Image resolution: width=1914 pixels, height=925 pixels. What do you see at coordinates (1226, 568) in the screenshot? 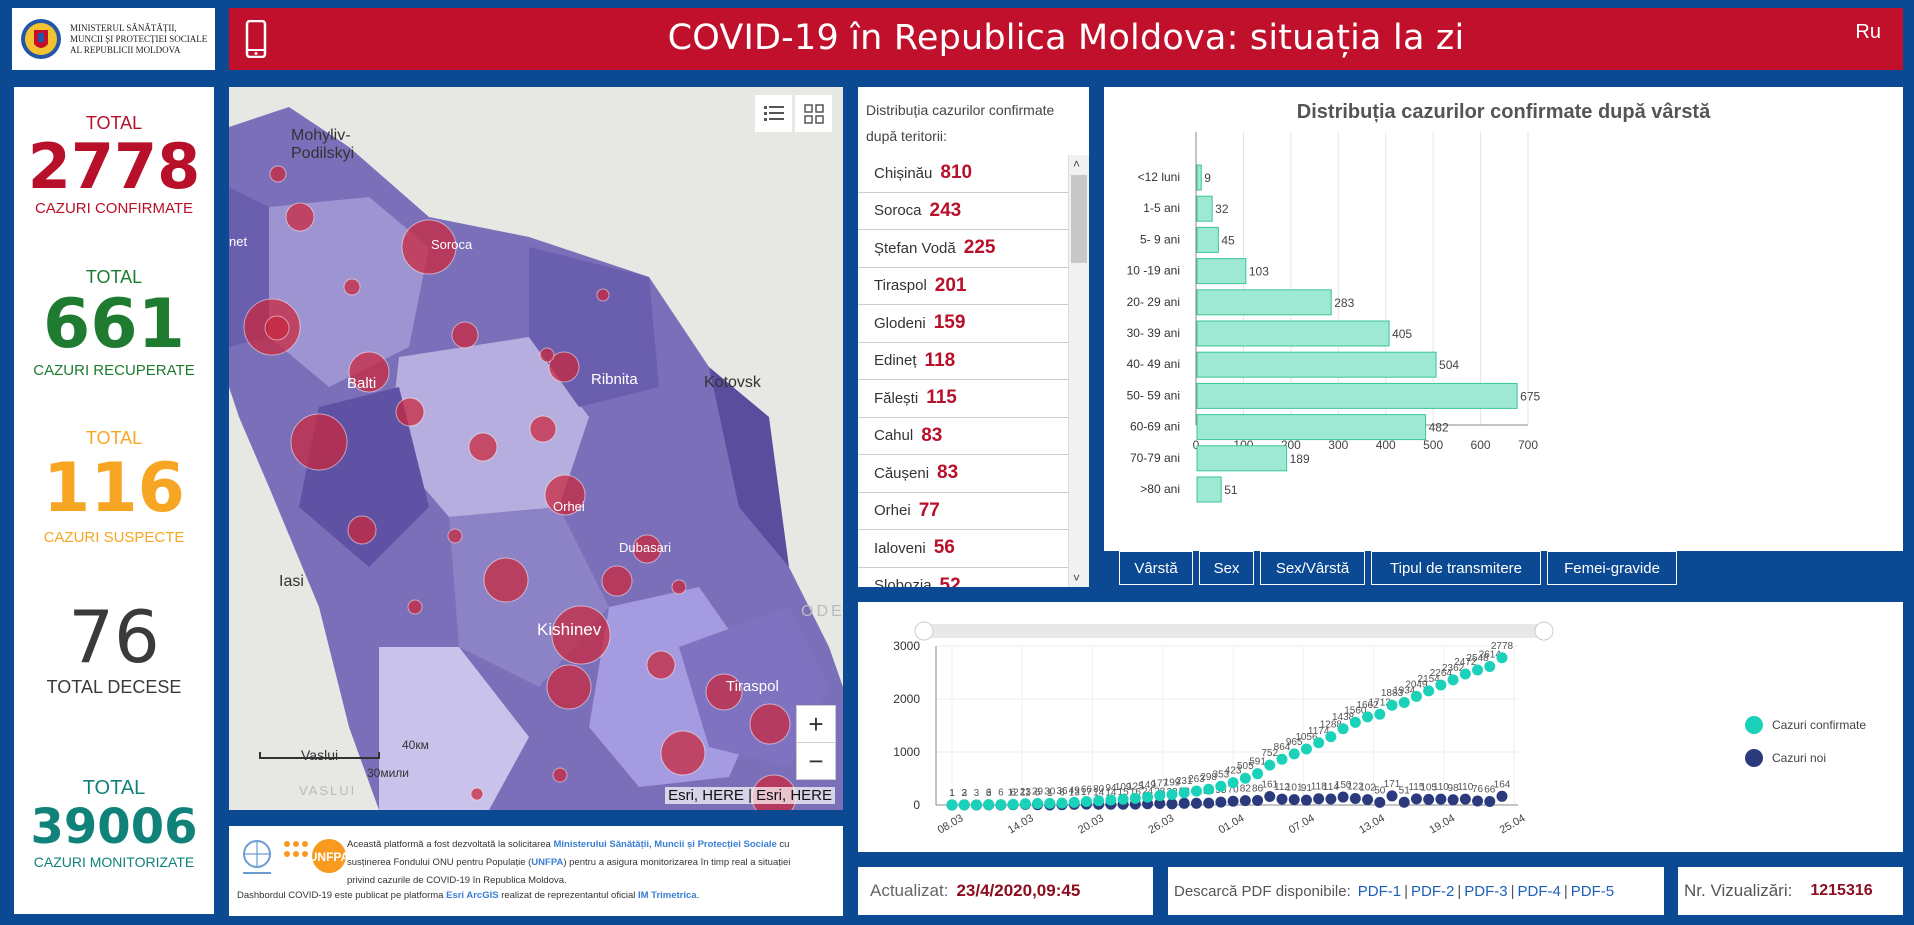
I see `tab-sex: Sex` at bounding box center [1226, 568].